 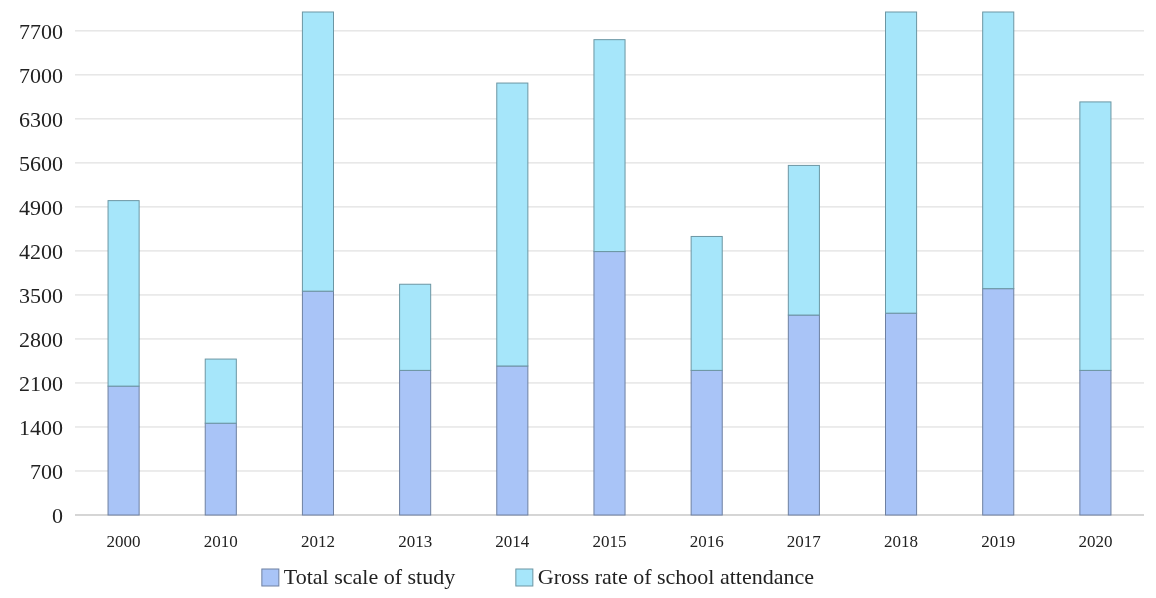 What do you see at coordinates (317, 541) in the screenshot?
I see `x-tick-label: 2012` at bounding box center [317, 541].